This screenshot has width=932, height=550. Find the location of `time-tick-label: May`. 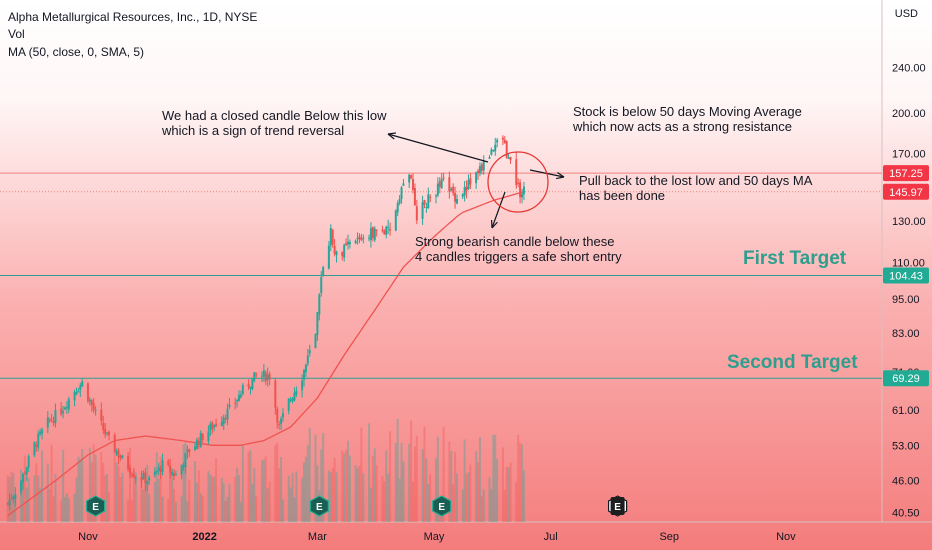

time-tick-label: May is located at coordinates (434, 537).